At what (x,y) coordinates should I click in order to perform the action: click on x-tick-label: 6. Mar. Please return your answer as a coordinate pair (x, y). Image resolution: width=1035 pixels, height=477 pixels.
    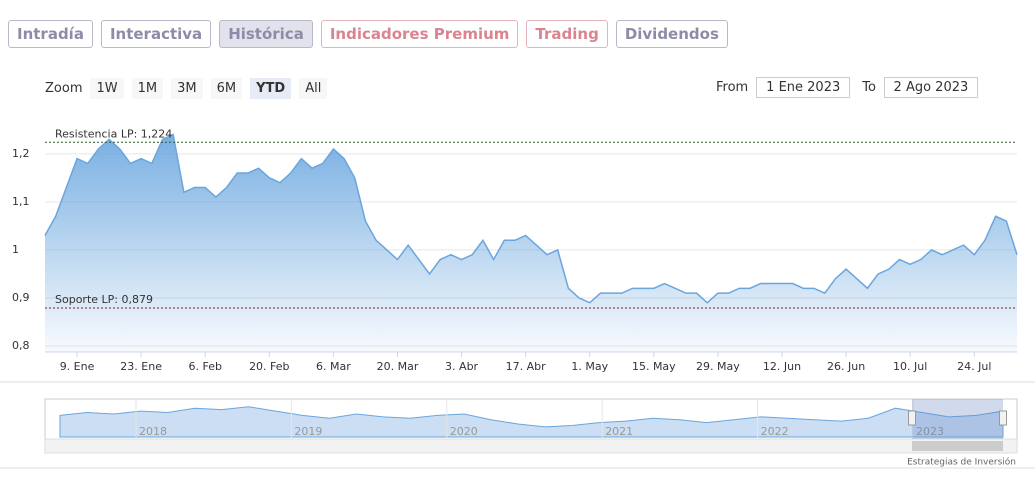
    Looking at the image, I should click on (333, 366).